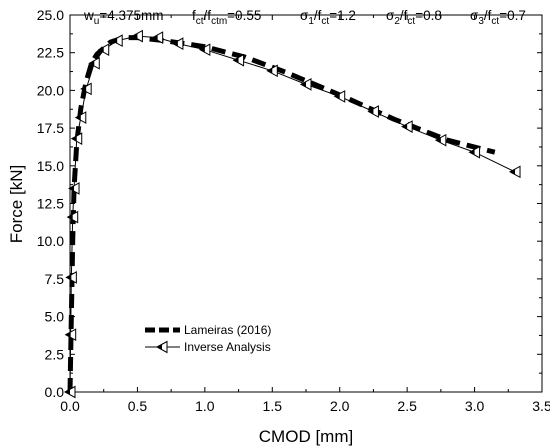 The height and width of the screenshot is (448, 550). Describe the element at coordinates (541, 406) in the screenshot. I see `x-tick-label: 3.5` at that location.